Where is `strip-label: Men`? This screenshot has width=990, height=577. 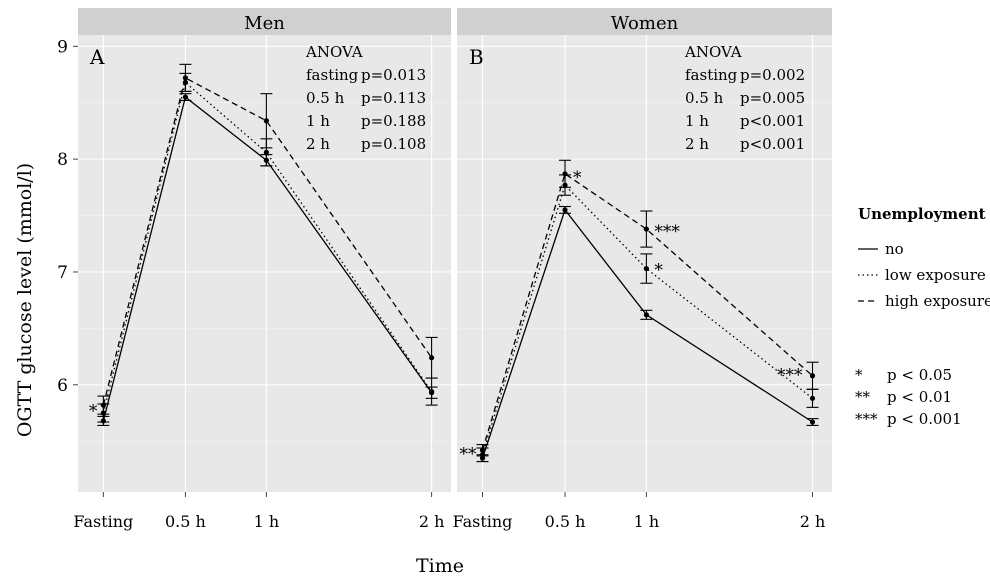 strip-label: Men is located at coordinates (264, 23).